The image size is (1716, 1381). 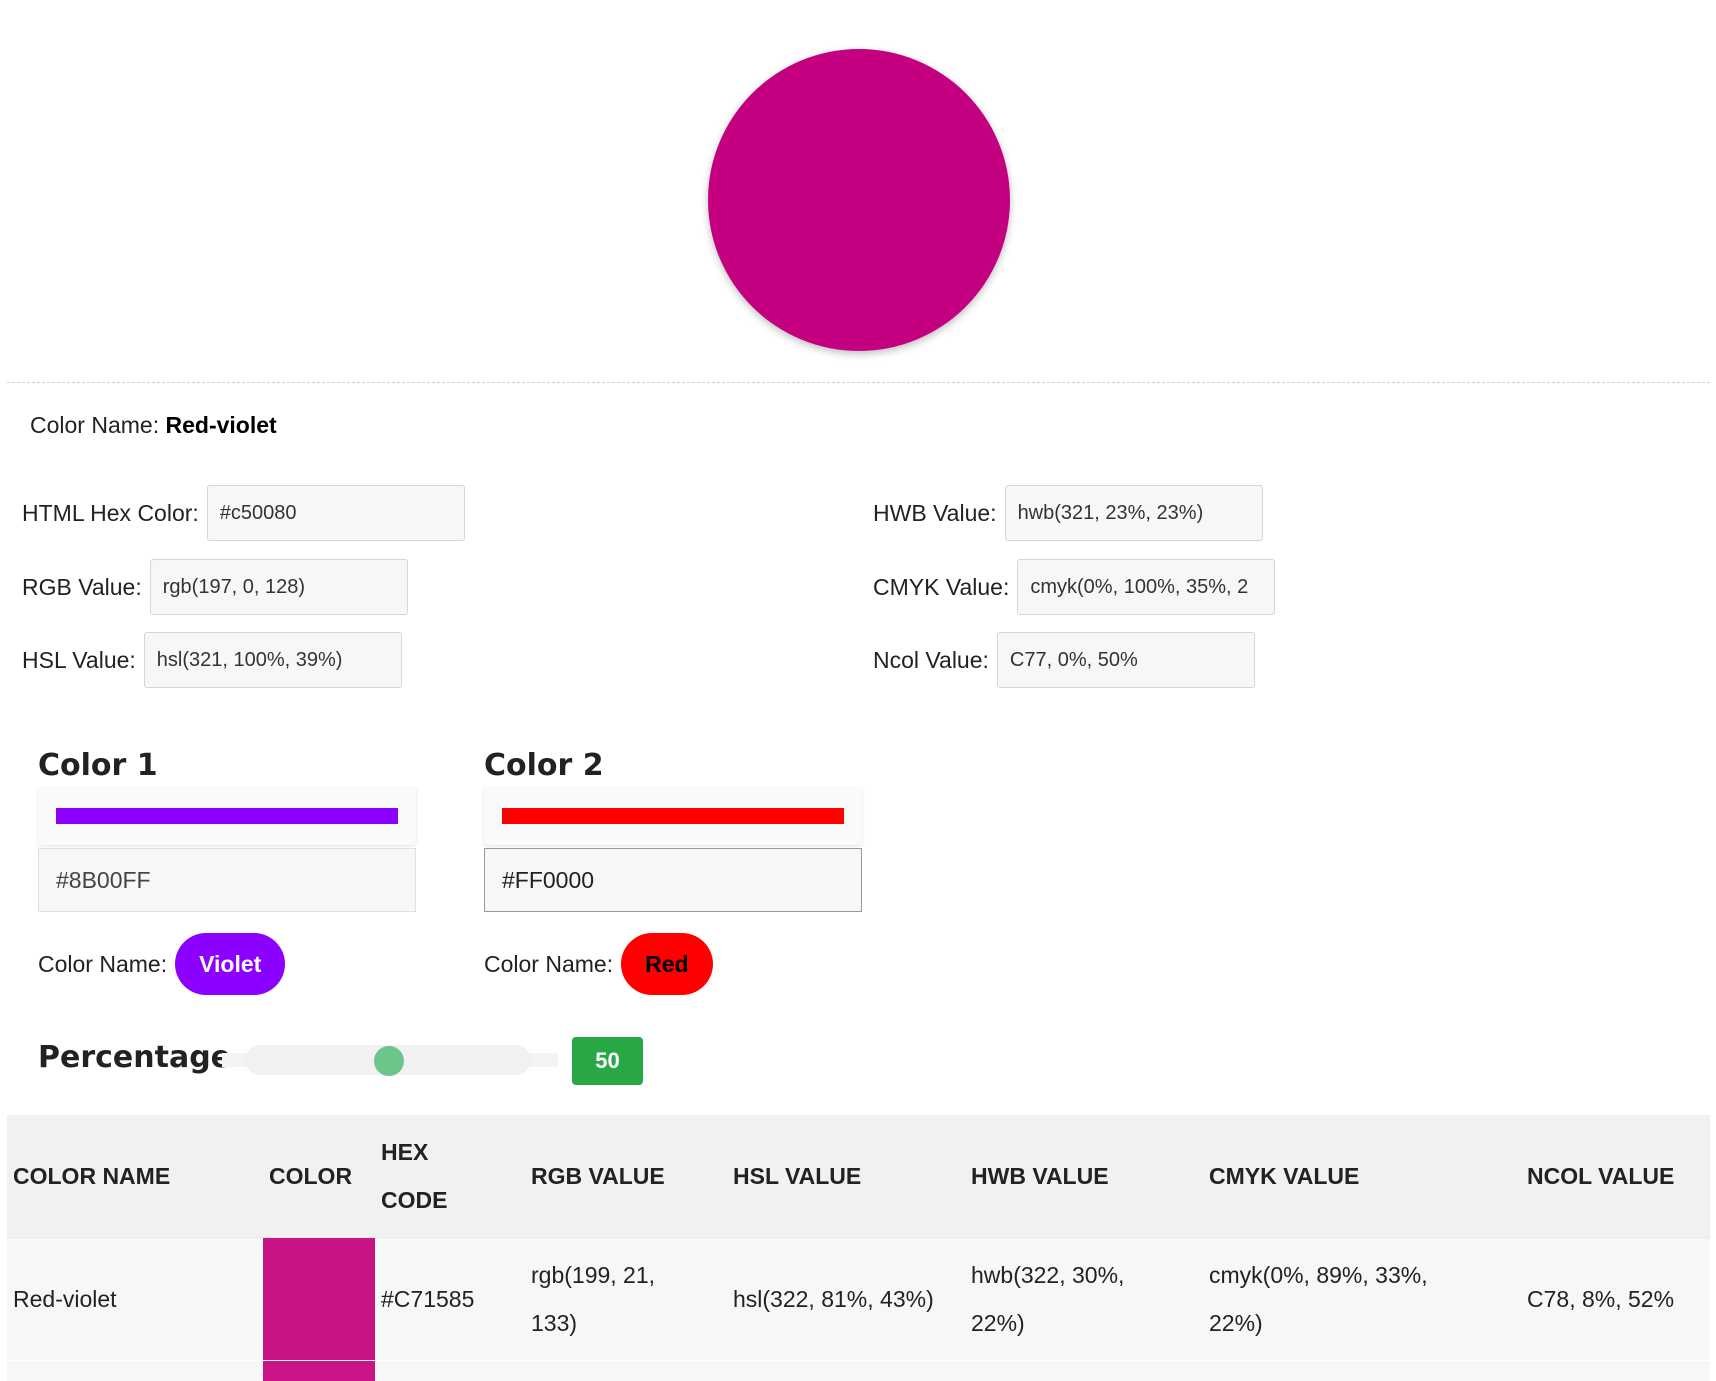 I want to click on header-ncol: NCOL VALUE, so click(x=1615, y=1176).